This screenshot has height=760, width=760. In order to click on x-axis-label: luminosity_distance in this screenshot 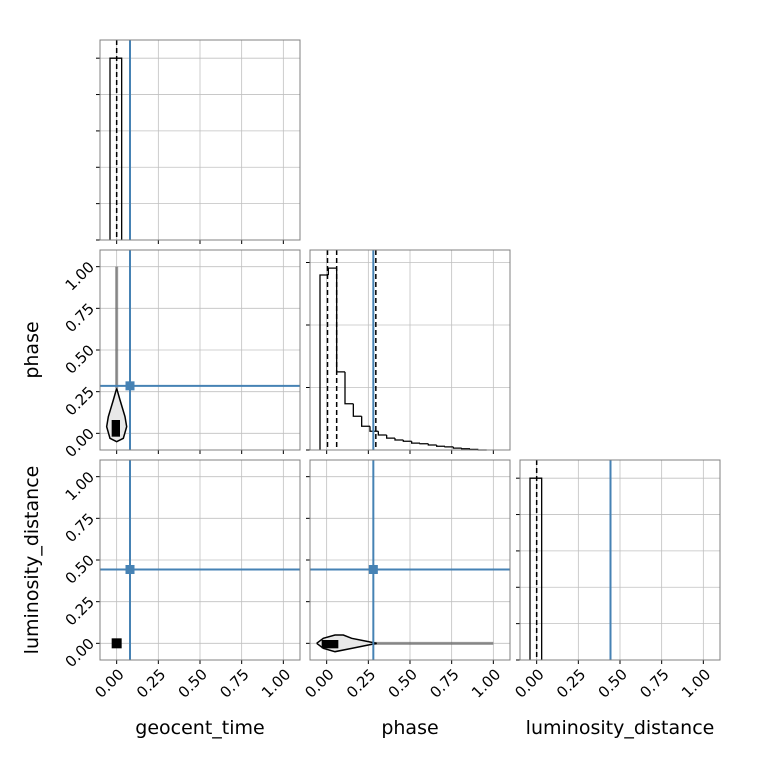, I will do `click(620, 728)`.